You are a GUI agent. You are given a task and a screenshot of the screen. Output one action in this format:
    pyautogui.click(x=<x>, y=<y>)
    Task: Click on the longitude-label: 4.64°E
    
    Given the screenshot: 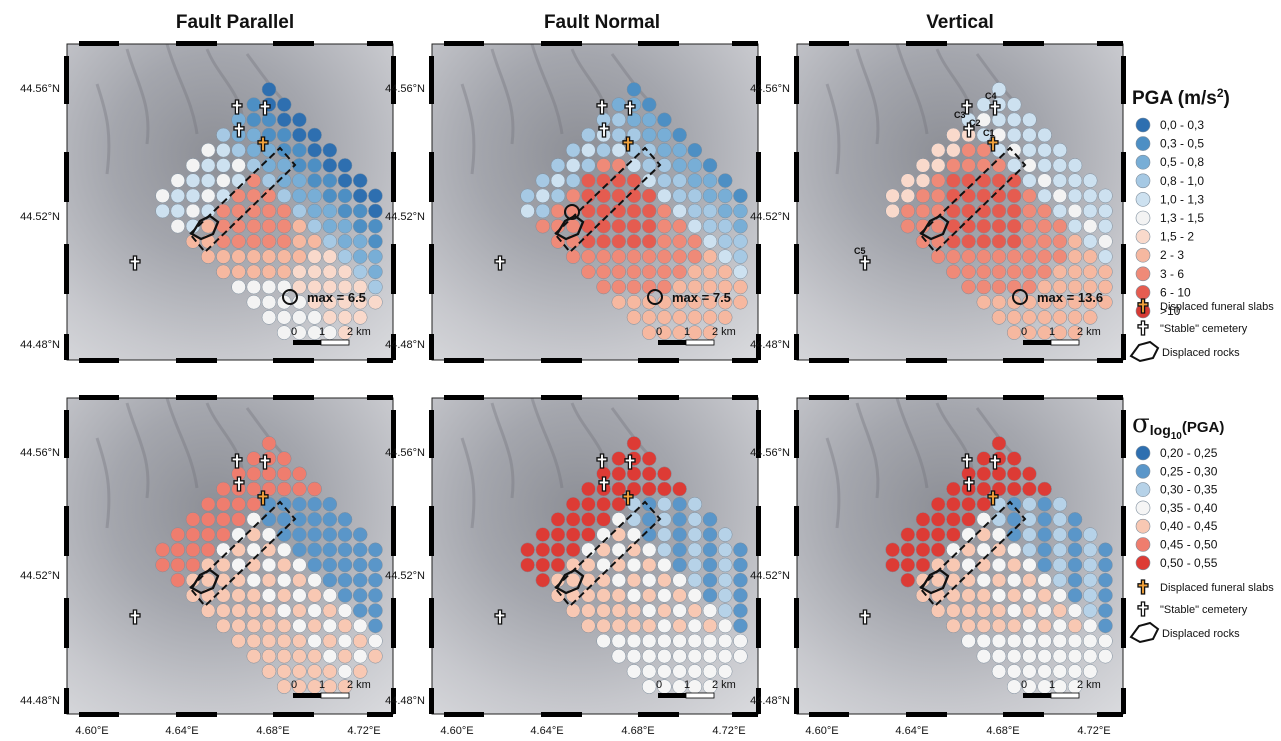 What is the action you would take?
    pyautogui.click(x=546, y=731)
    